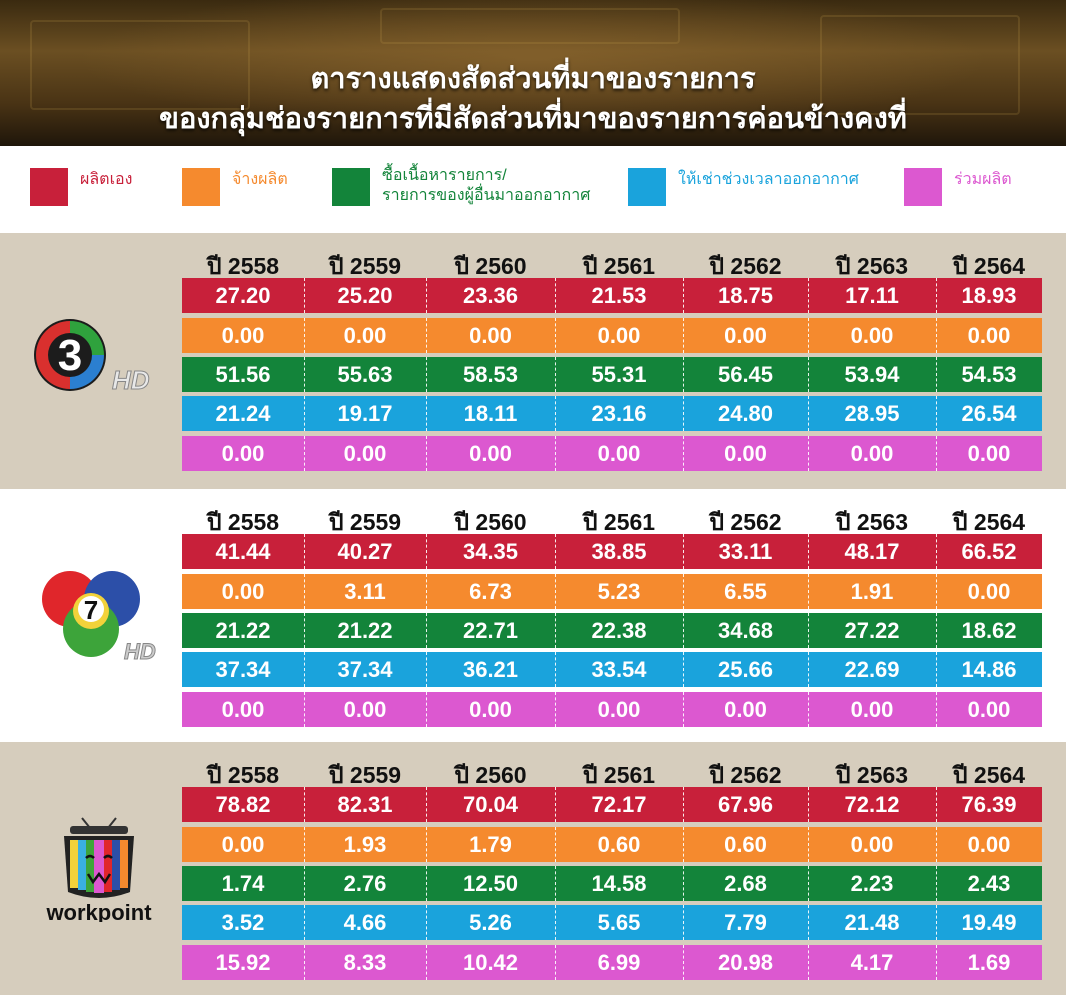  I want to click on table-cell: 20.98, so click(745, 962).